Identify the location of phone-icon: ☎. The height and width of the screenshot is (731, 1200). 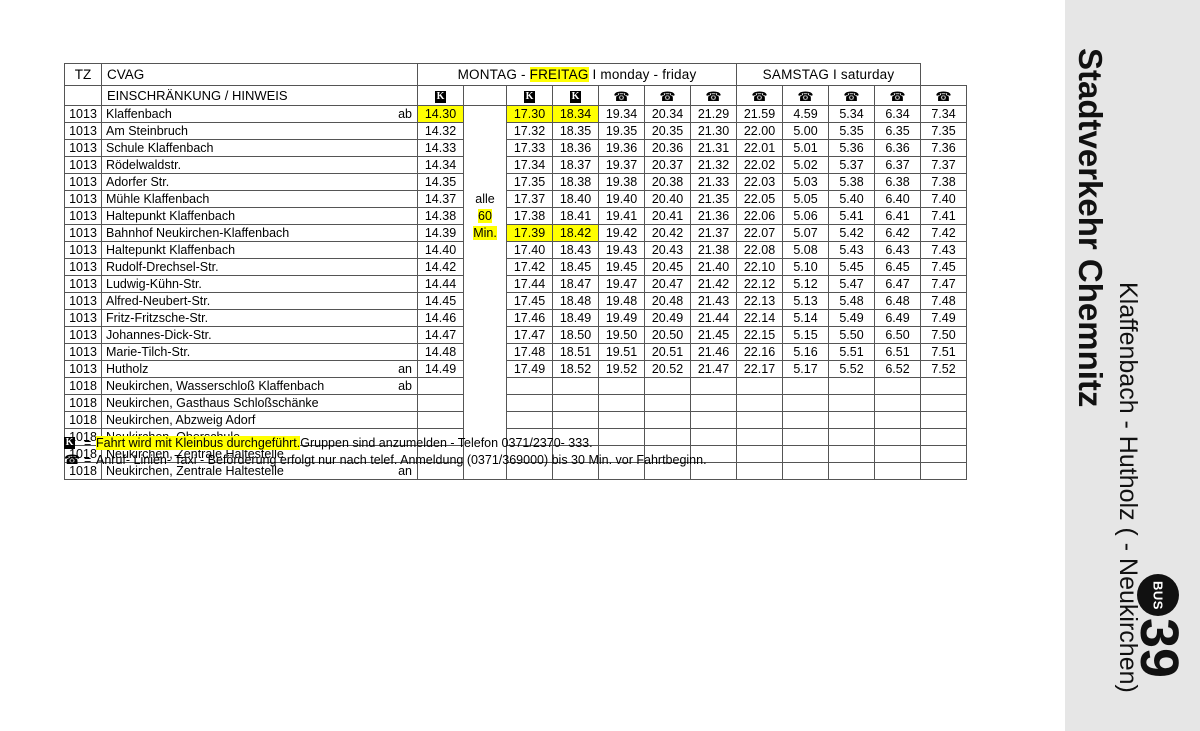
(851, 97).